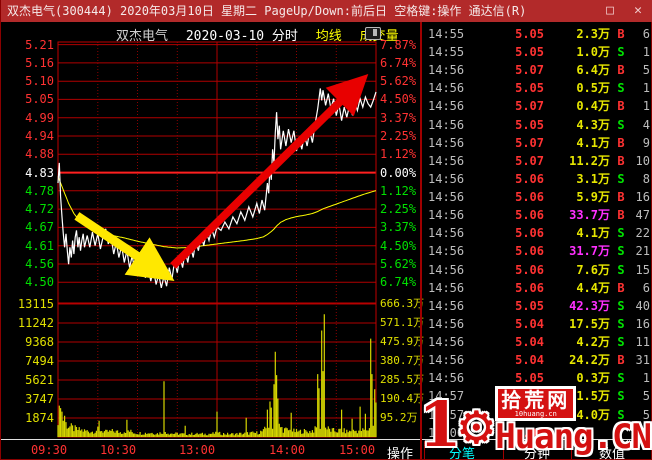 The image size is (652, 460). What do you see at coordinates (39, 190) in the screenshot?
I see `price-axis-label: 4.78` at bounding box center [39, 190].